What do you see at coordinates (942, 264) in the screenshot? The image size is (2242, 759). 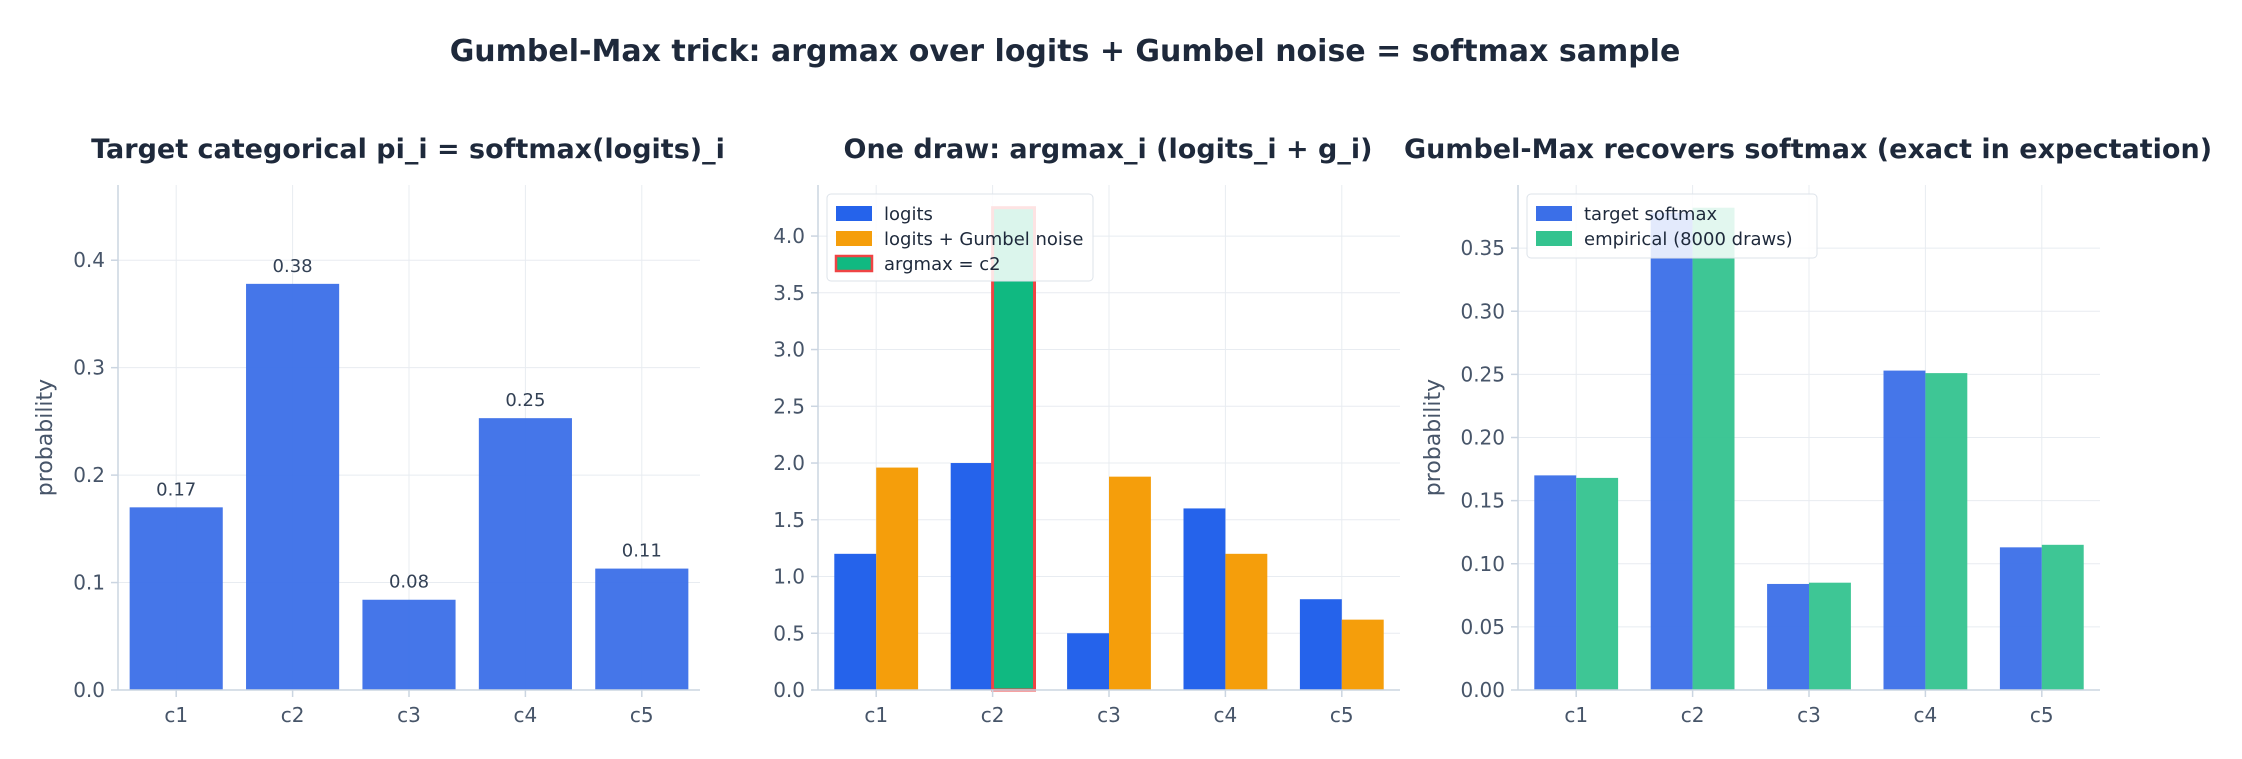 I see `legend-entry-3: argmax = c2` at bounding box center [942, 264].